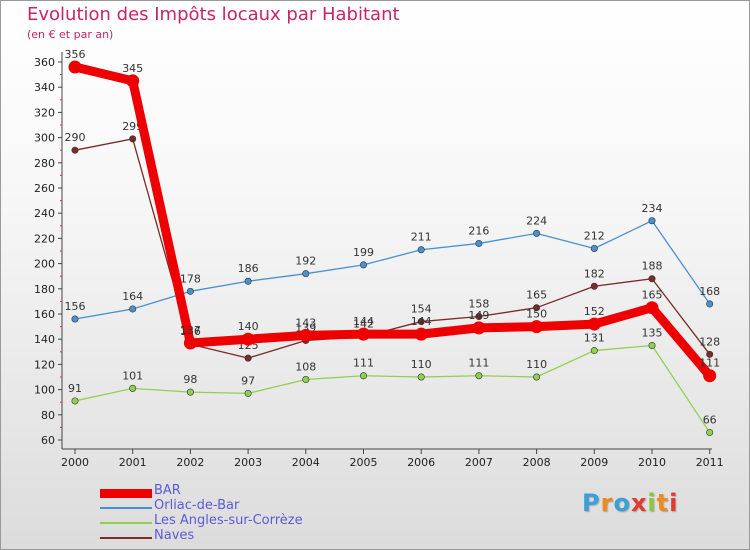 Image resolution: width=750 pixels, height=550 pixels. I want to click on data-label: 137, so click(190, 330).